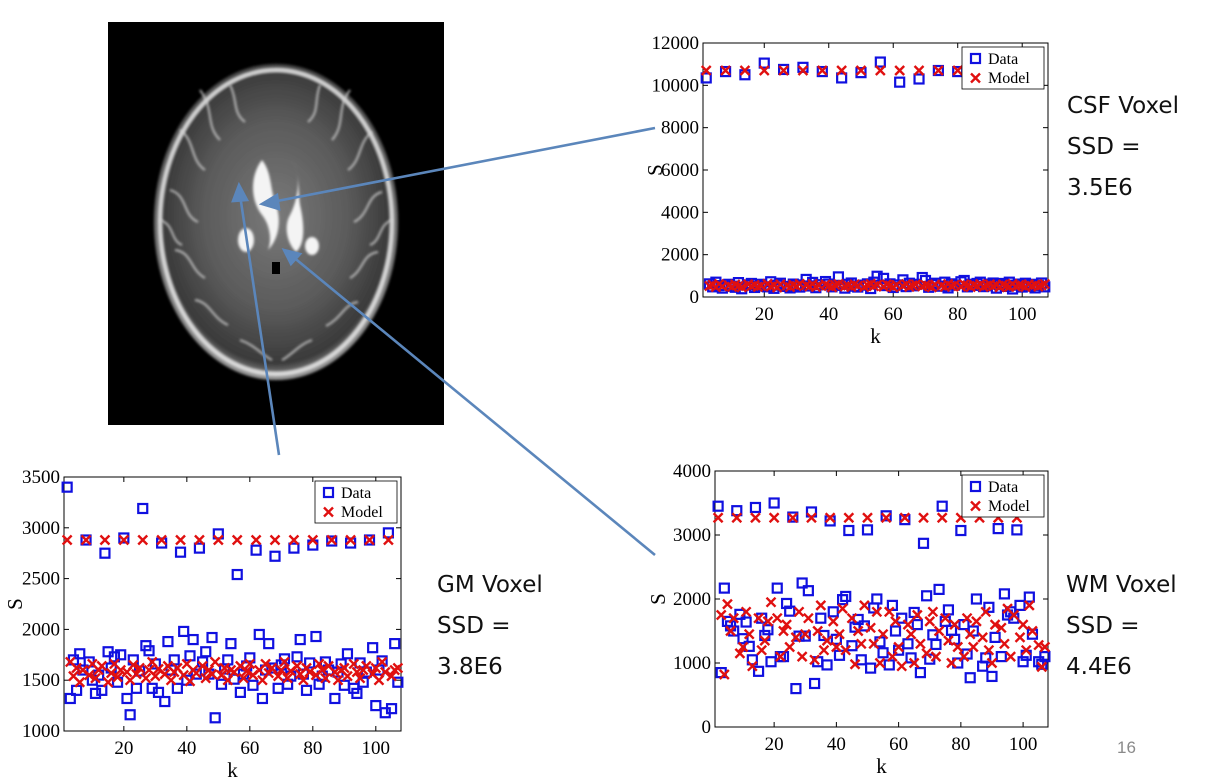 This screenshot has height=780, width=1205. Describe the element at coordinates (692, 599) in the screenshot. I see `wm-ytick-label: 2000` at that location.